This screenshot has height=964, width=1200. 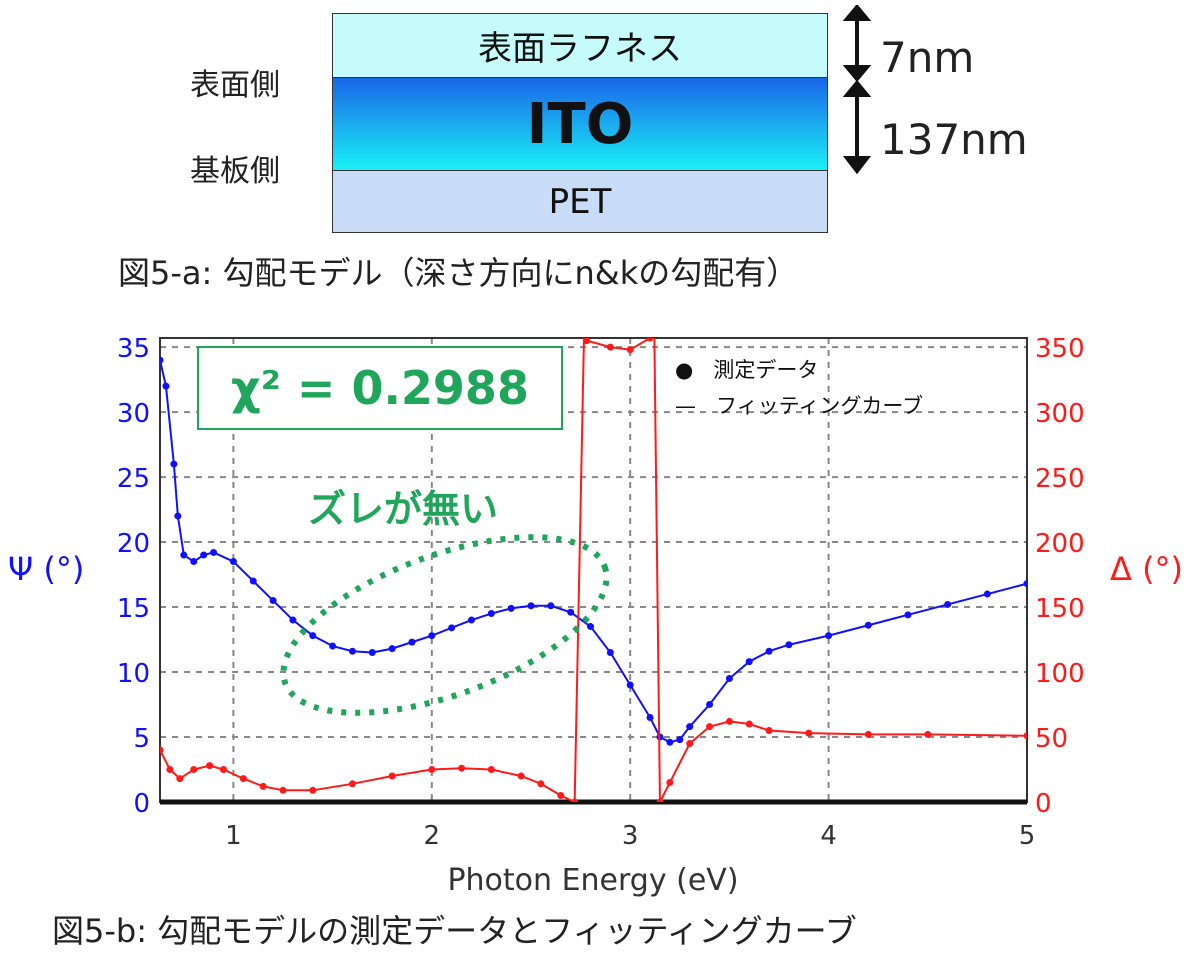 I want to click on y-right-tick-label: 150, so click(x=1060, y=609).